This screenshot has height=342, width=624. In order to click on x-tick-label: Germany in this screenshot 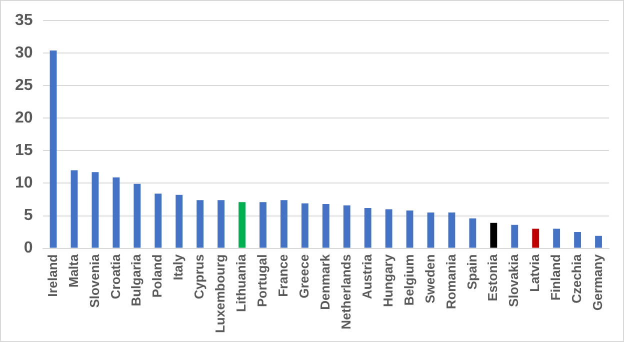, I will do `click(598, 282)`.